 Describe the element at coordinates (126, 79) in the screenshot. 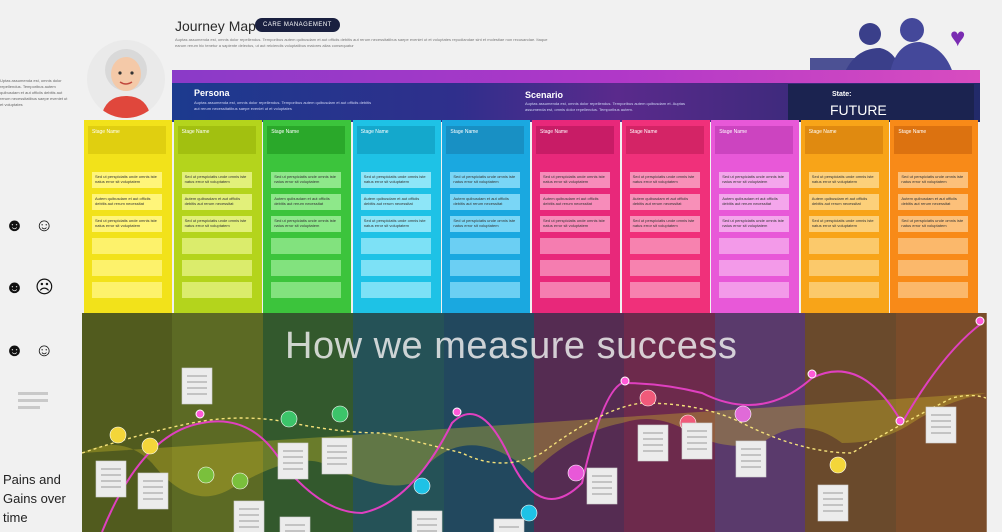

I see `persona-avatar` at that location.